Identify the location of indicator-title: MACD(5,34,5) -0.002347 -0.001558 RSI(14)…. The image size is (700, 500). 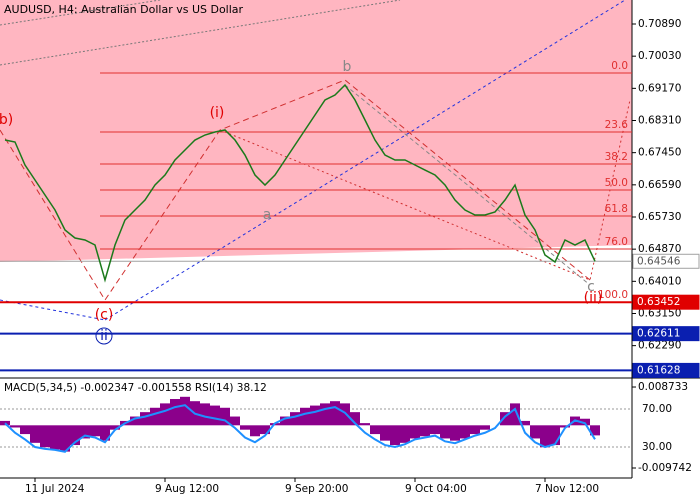
(135, 388).